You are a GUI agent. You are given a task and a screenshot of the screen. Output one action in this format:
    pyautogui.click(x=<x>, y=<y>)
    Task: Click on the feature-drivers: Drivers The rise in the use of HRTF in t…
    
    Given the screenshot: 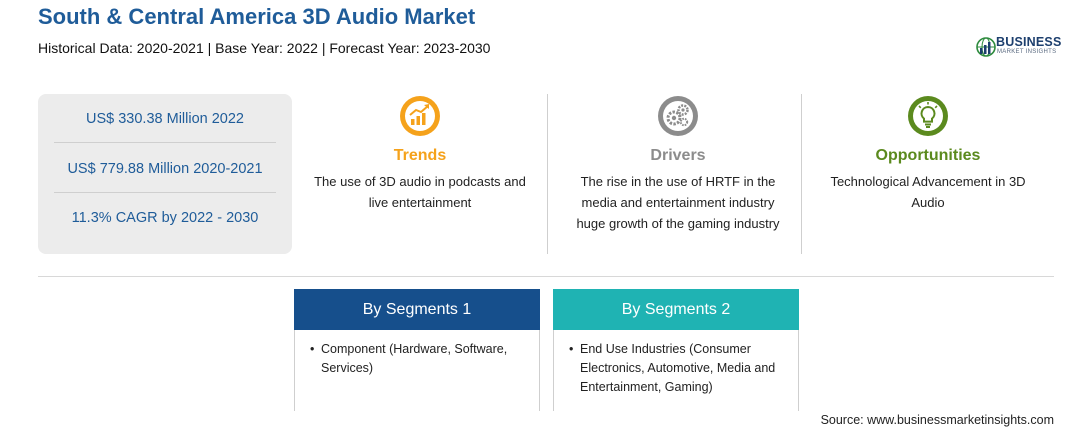 What is the action you would take?
    pyautogui.click(x=678, y=164)
    